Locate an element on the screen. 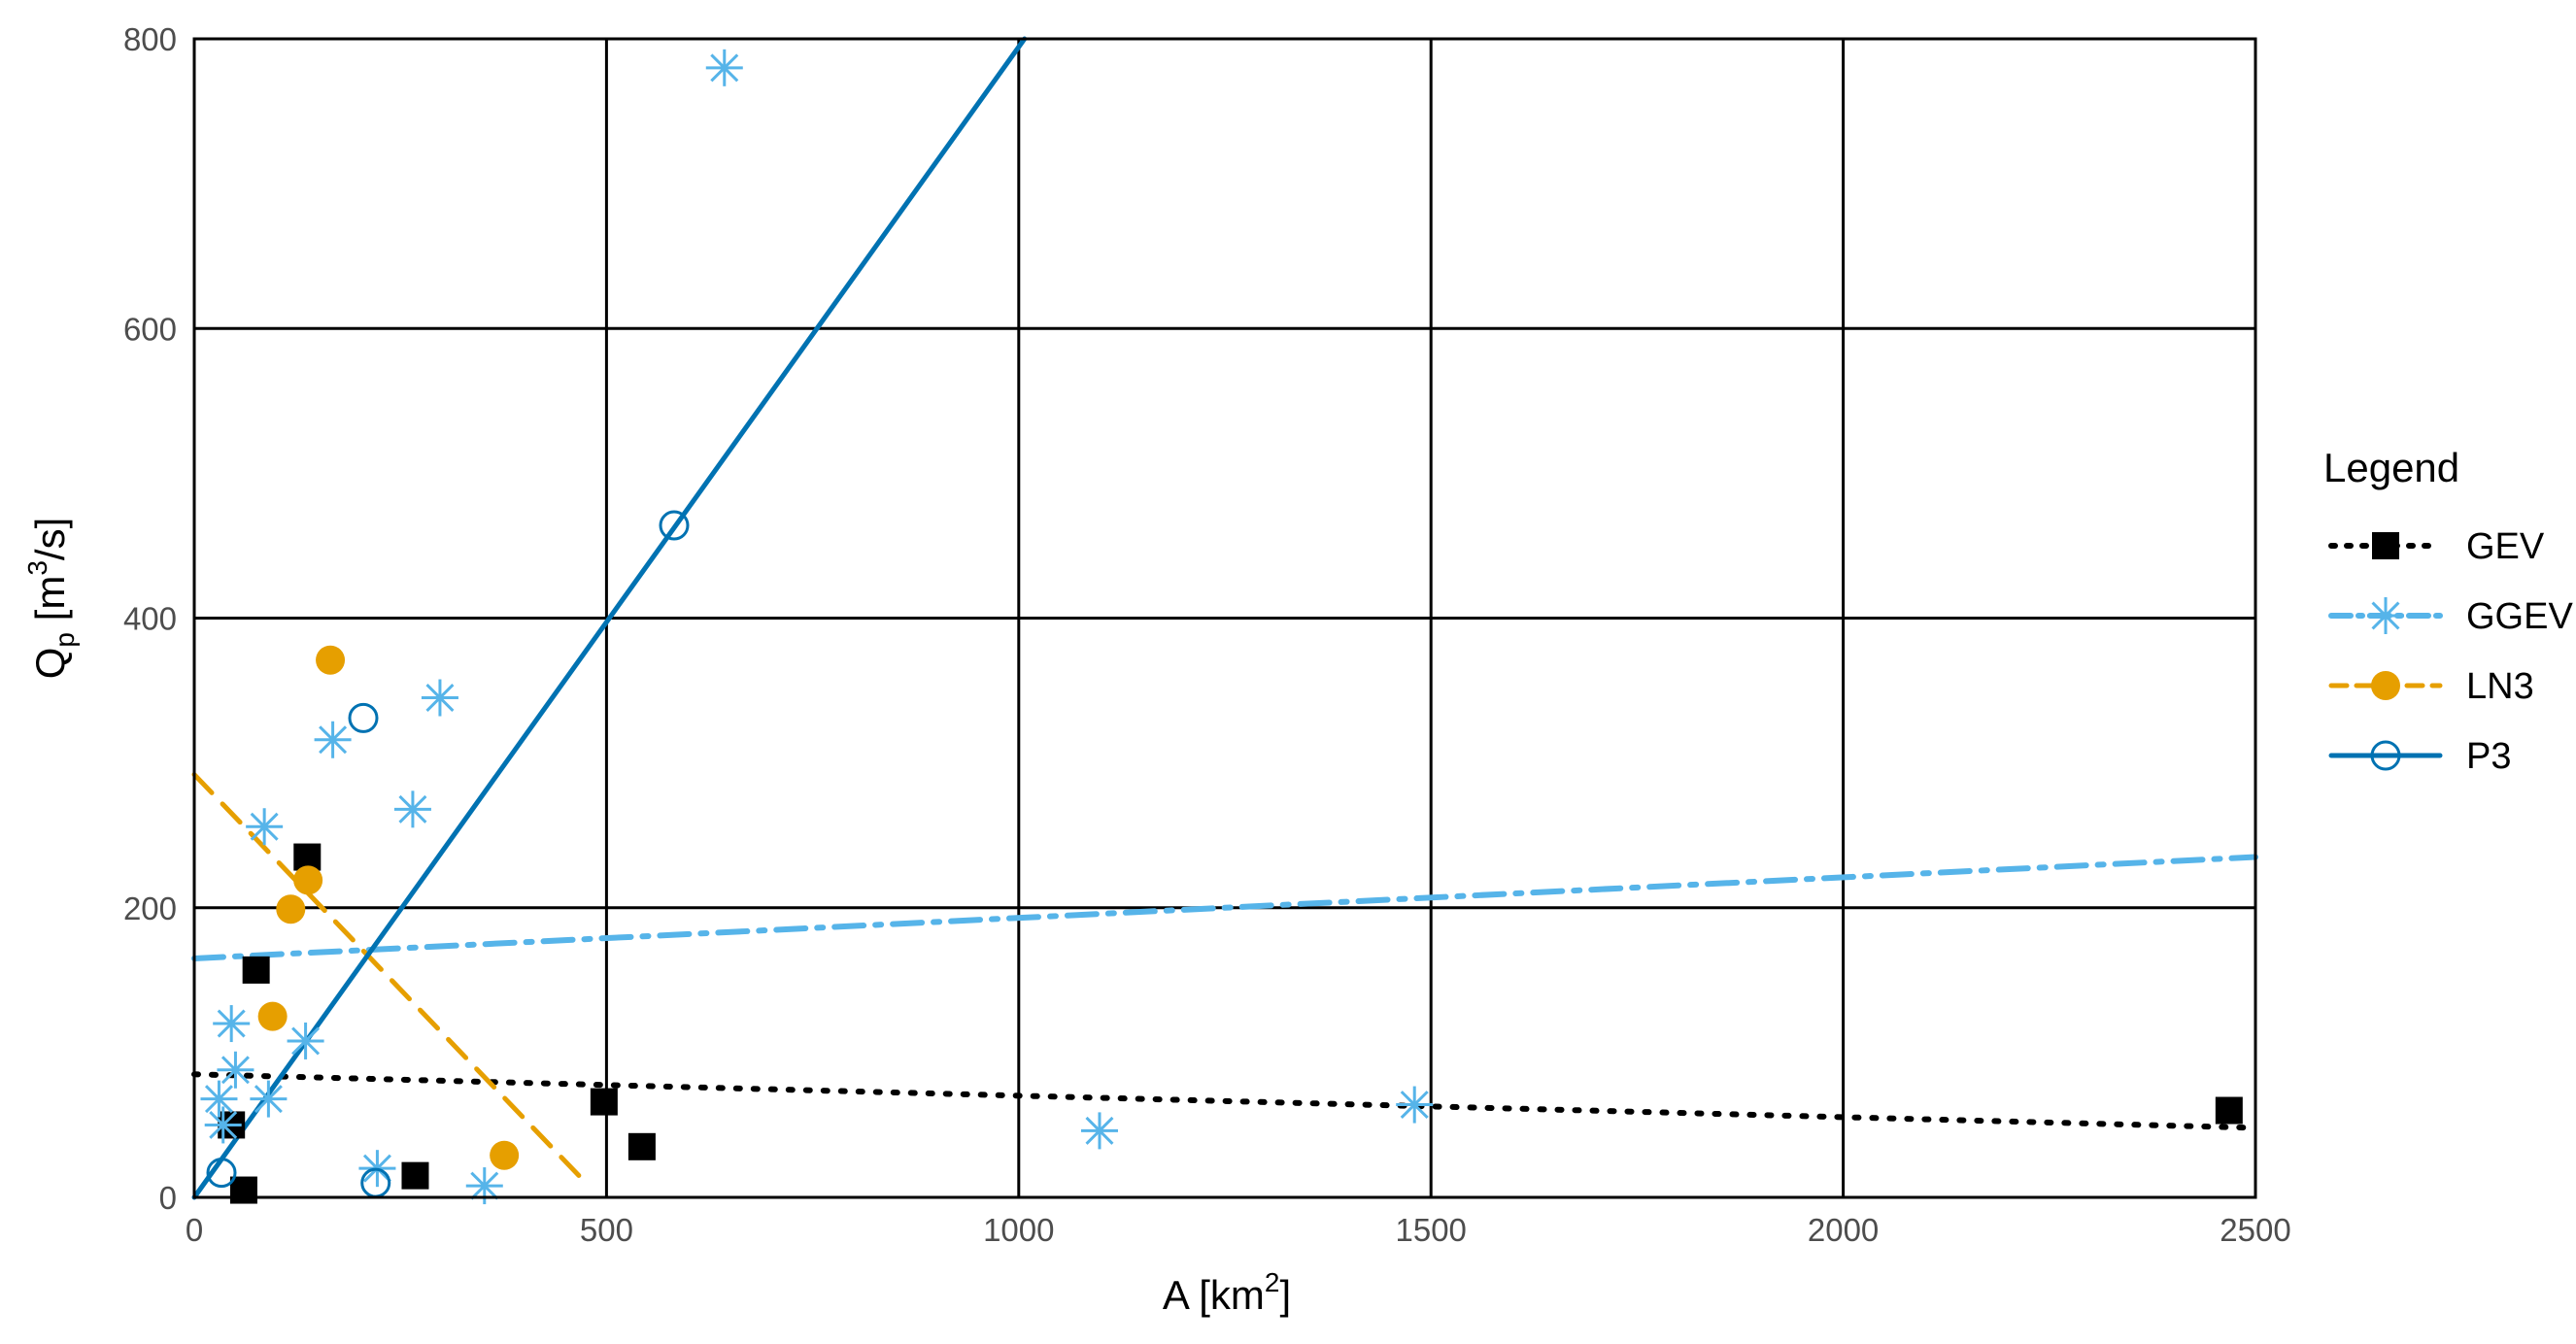 The width and height of the screenshot is (2576, 1344). x-axis-ticks: 0 500 1000 1500 2000 2500 is located at coordinates (1238, 1230).